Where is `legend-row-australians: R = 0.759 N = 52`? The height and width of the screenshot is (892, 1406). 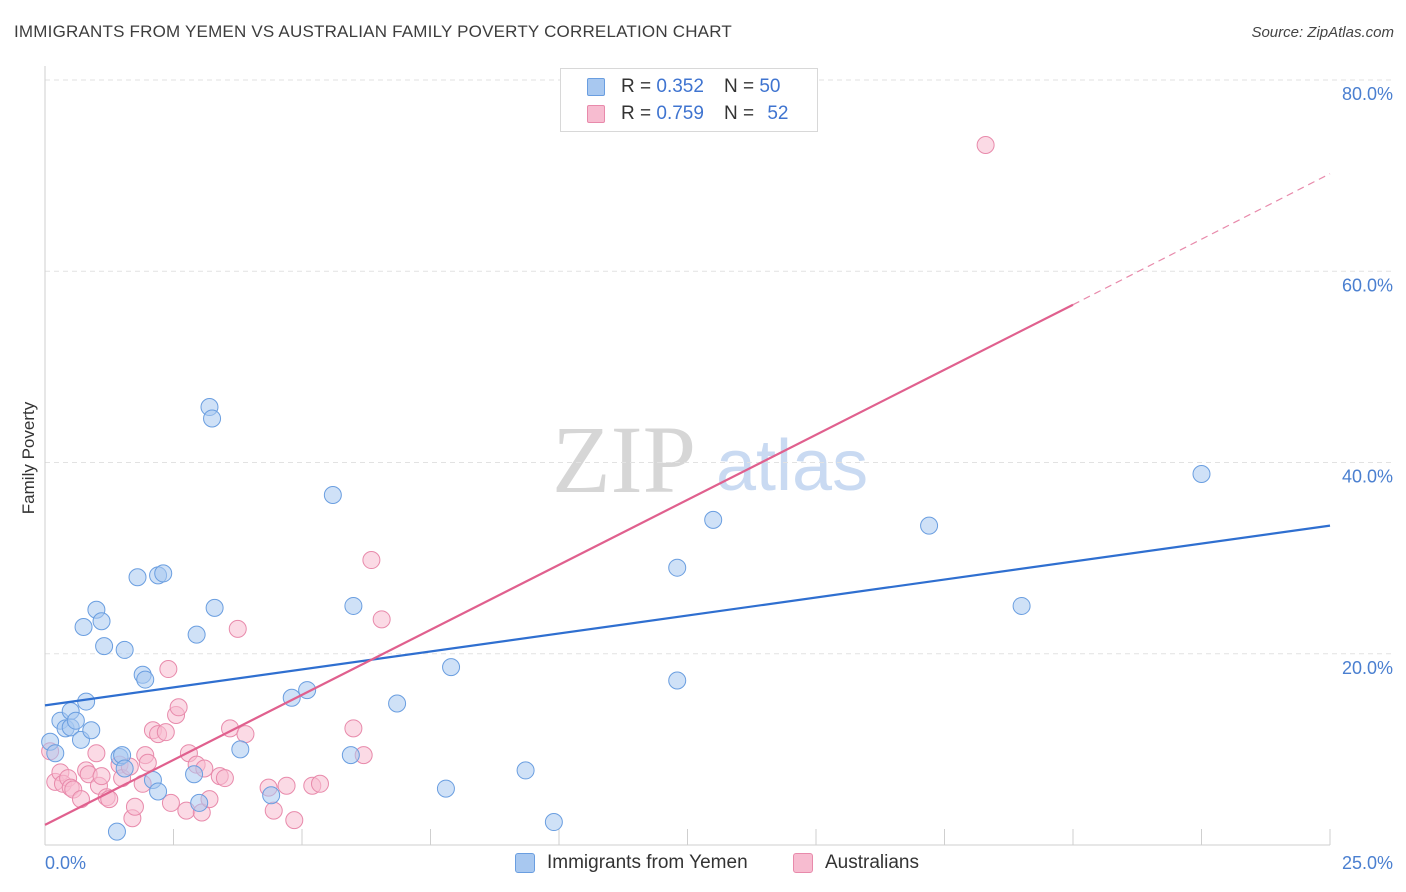
legend-row-australians: R = 0.759 N = 52 is located at coordinates (687, 114).